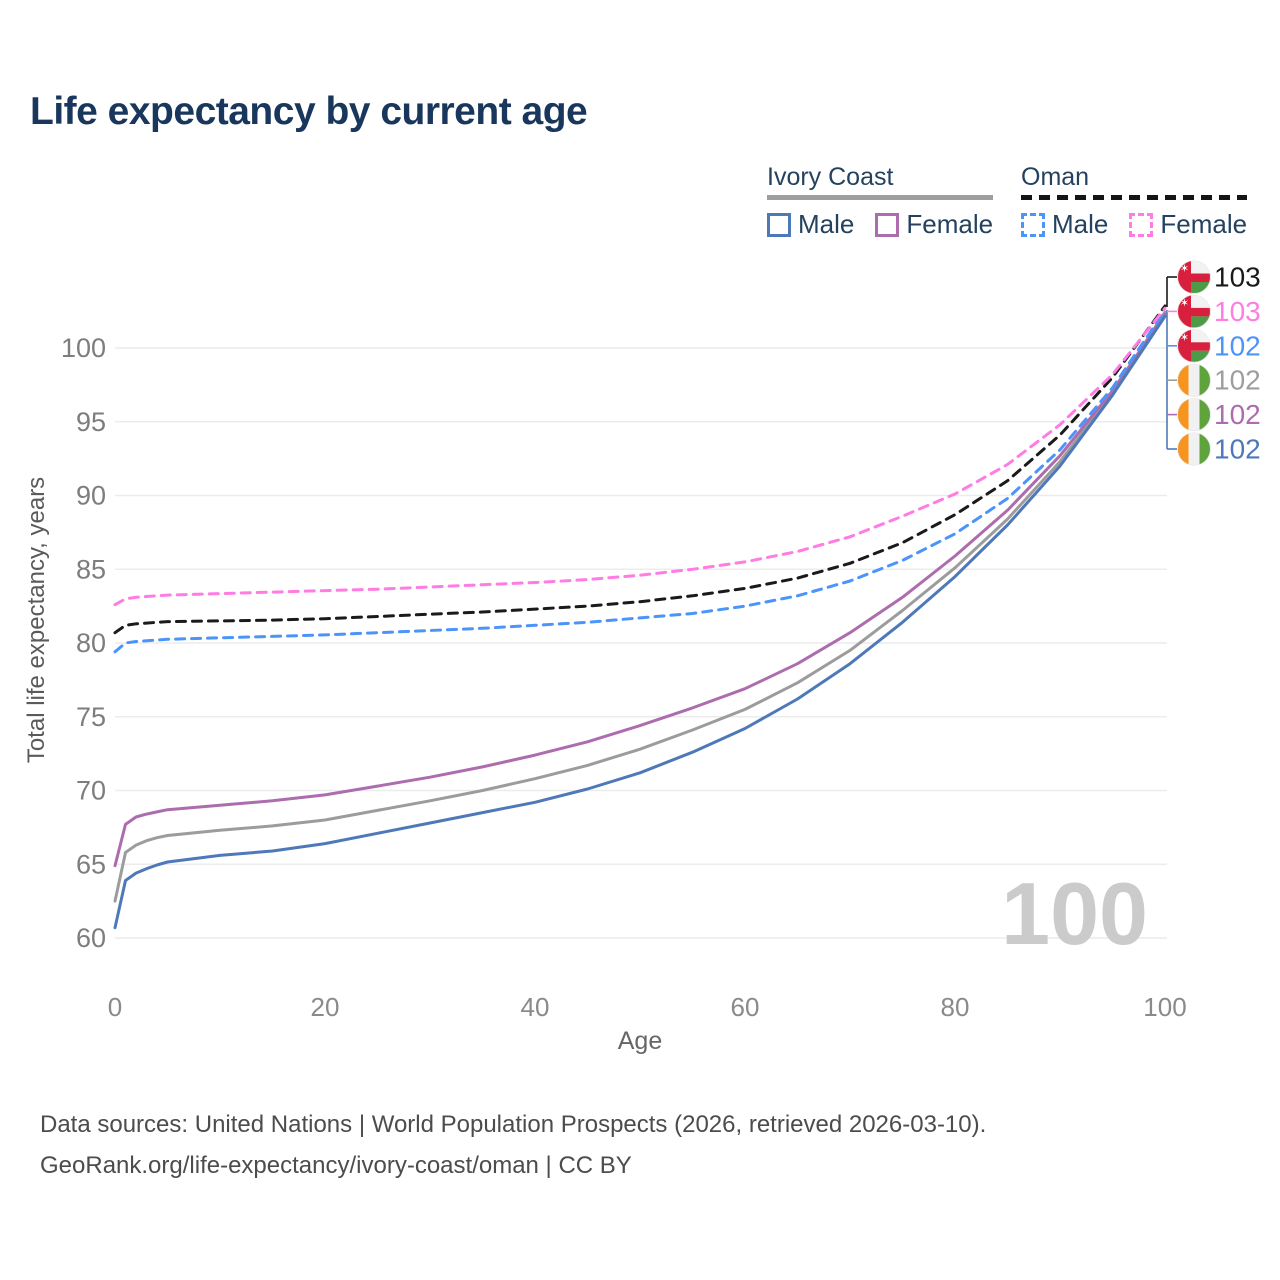 The width and height of the screenshot is (1280, 1280). What do you see at coordinates (36, 620) in the screenshot?
I see `y-axis-title: Total life expectancy, years` at bounding box center [36, 620].